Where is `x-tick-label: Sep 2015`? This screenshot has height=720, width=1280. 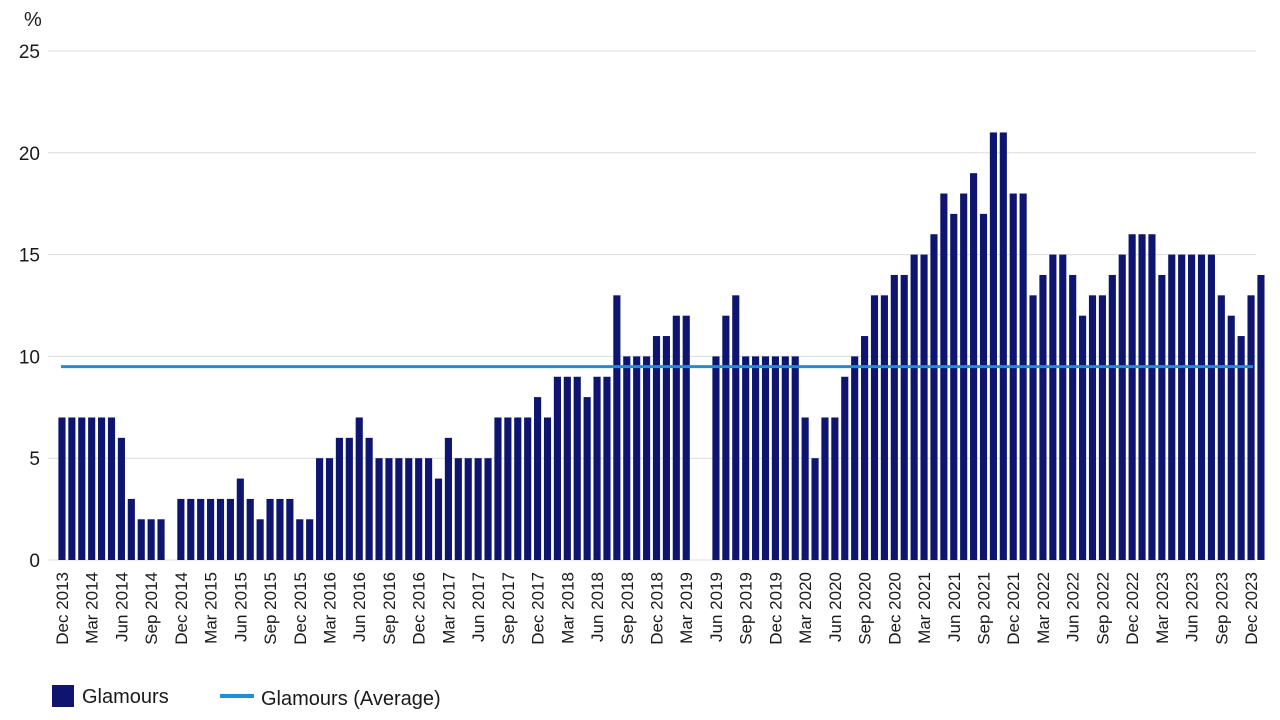 x-tick-label: Sep 2015 is located at coordinates (270, 608).